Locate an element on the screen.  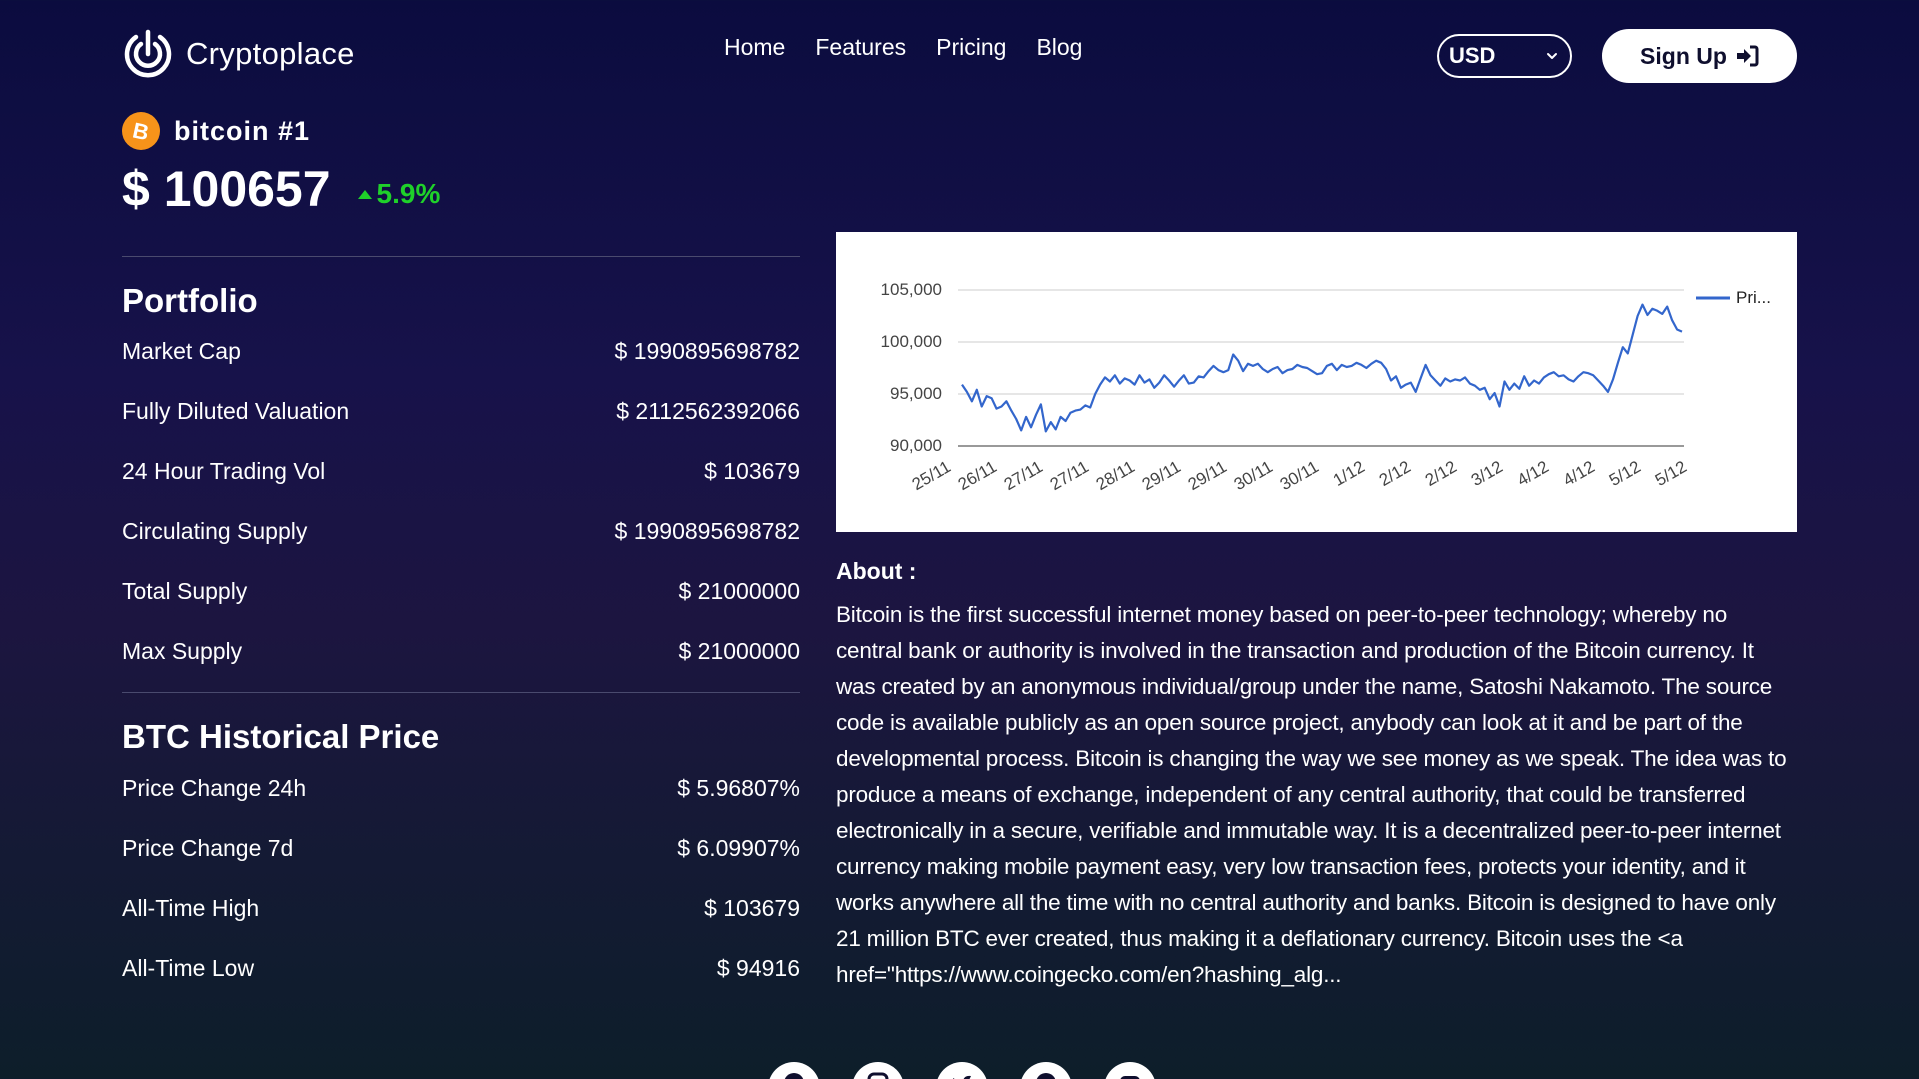
current-price: $ 100657 is located at coordinates (226, 189).